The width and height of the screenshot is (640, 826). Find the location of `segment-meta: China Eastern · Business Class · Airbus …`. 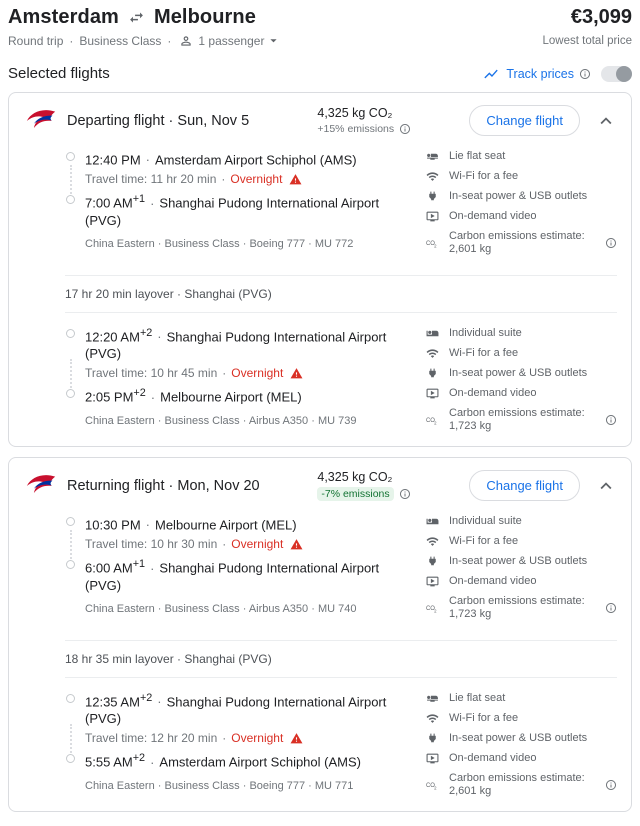

segment-meta: China Eastern · Business Class · Airbus … is located at coordinates (221, 608).